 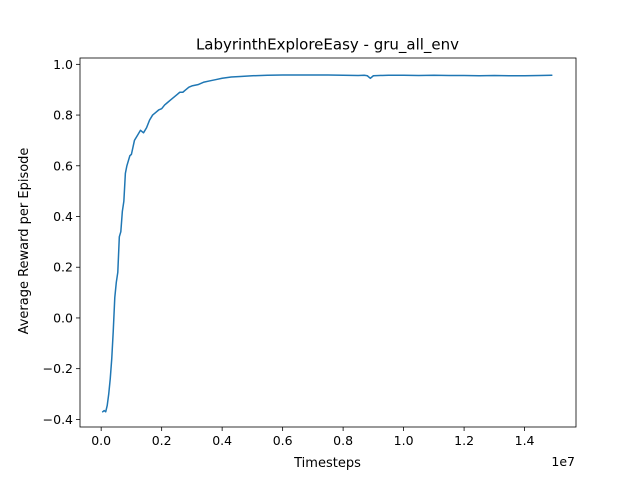 I want to click on x-axis-label: Timesteps, so click(x=327, y=463).